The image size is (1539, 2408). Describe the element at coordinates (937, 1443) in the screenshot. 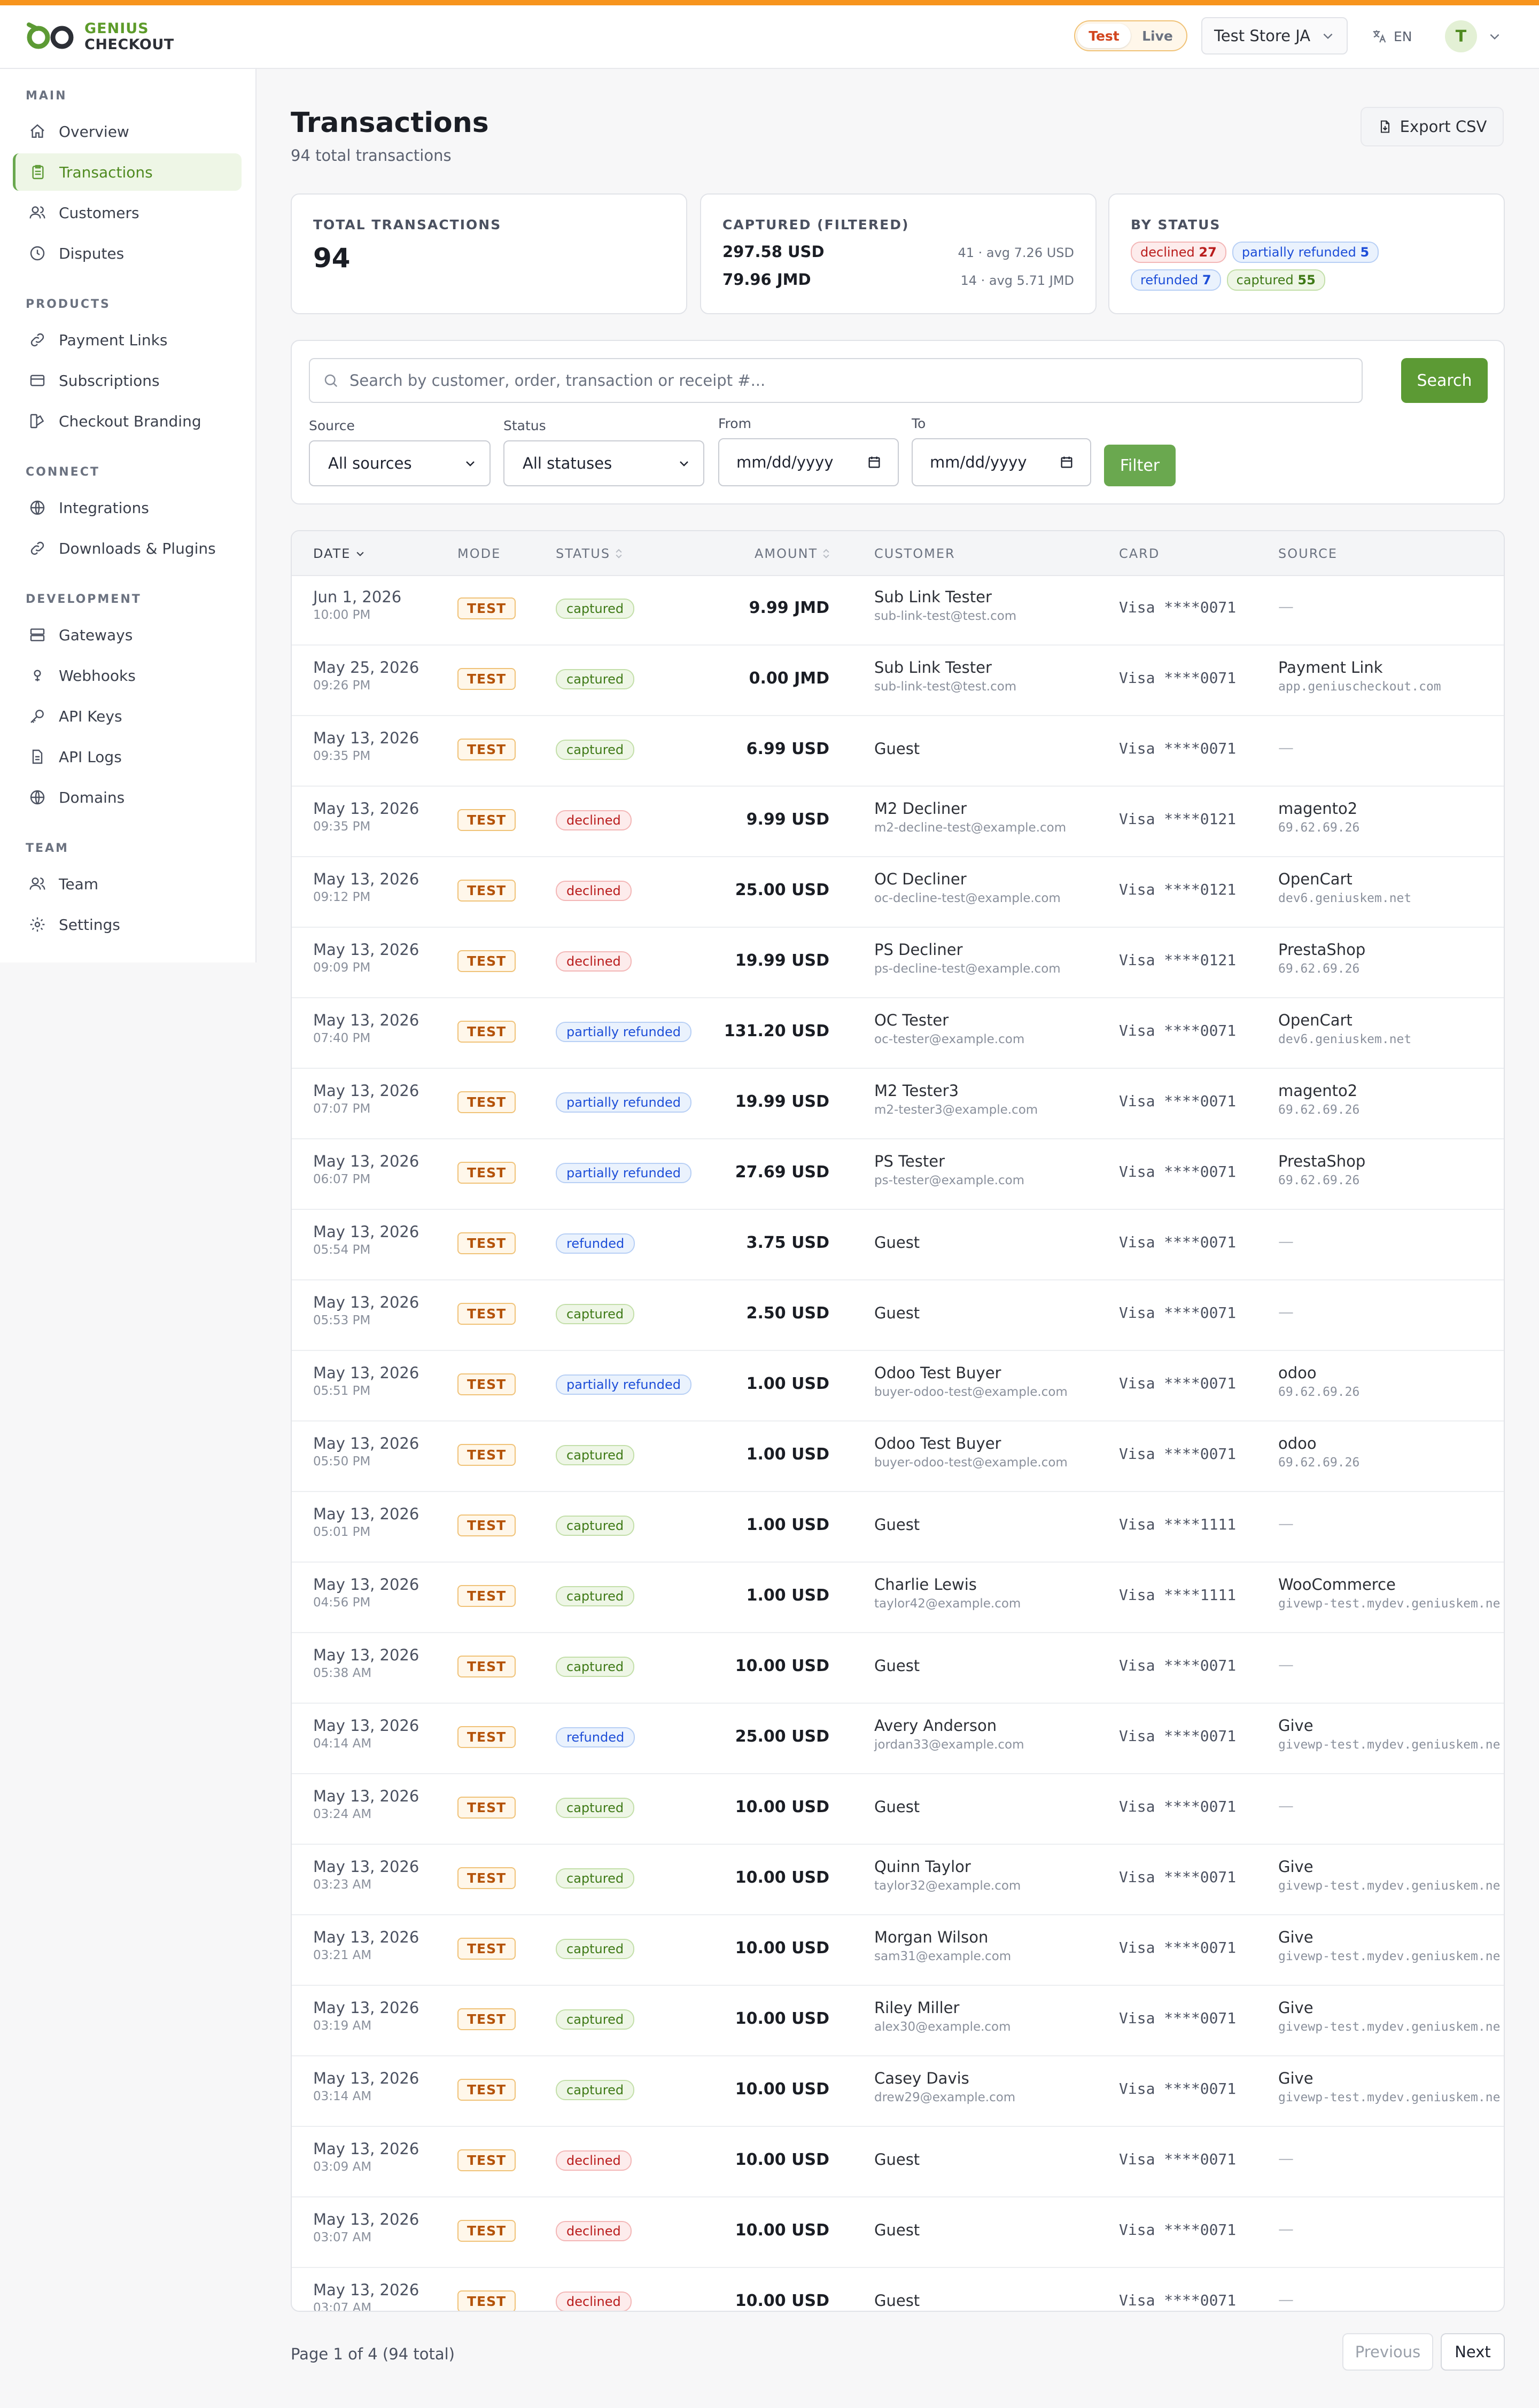

I see `customer-name: Odoo Test Buyer` at that location.